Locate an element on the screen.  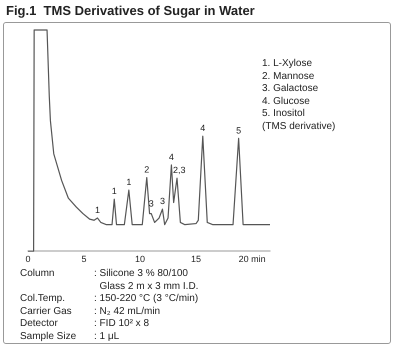
x-tick-label: 5 is located at coordinates (84, 259).